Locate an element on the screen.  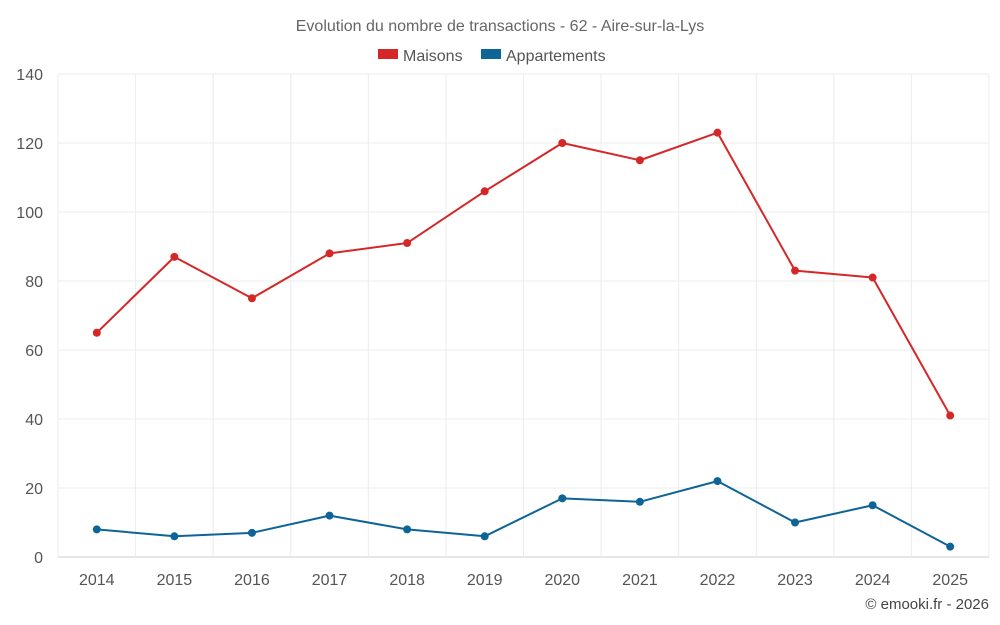
credit-text: © emooki.fr - 2026 is located at coordinates (927, 604).